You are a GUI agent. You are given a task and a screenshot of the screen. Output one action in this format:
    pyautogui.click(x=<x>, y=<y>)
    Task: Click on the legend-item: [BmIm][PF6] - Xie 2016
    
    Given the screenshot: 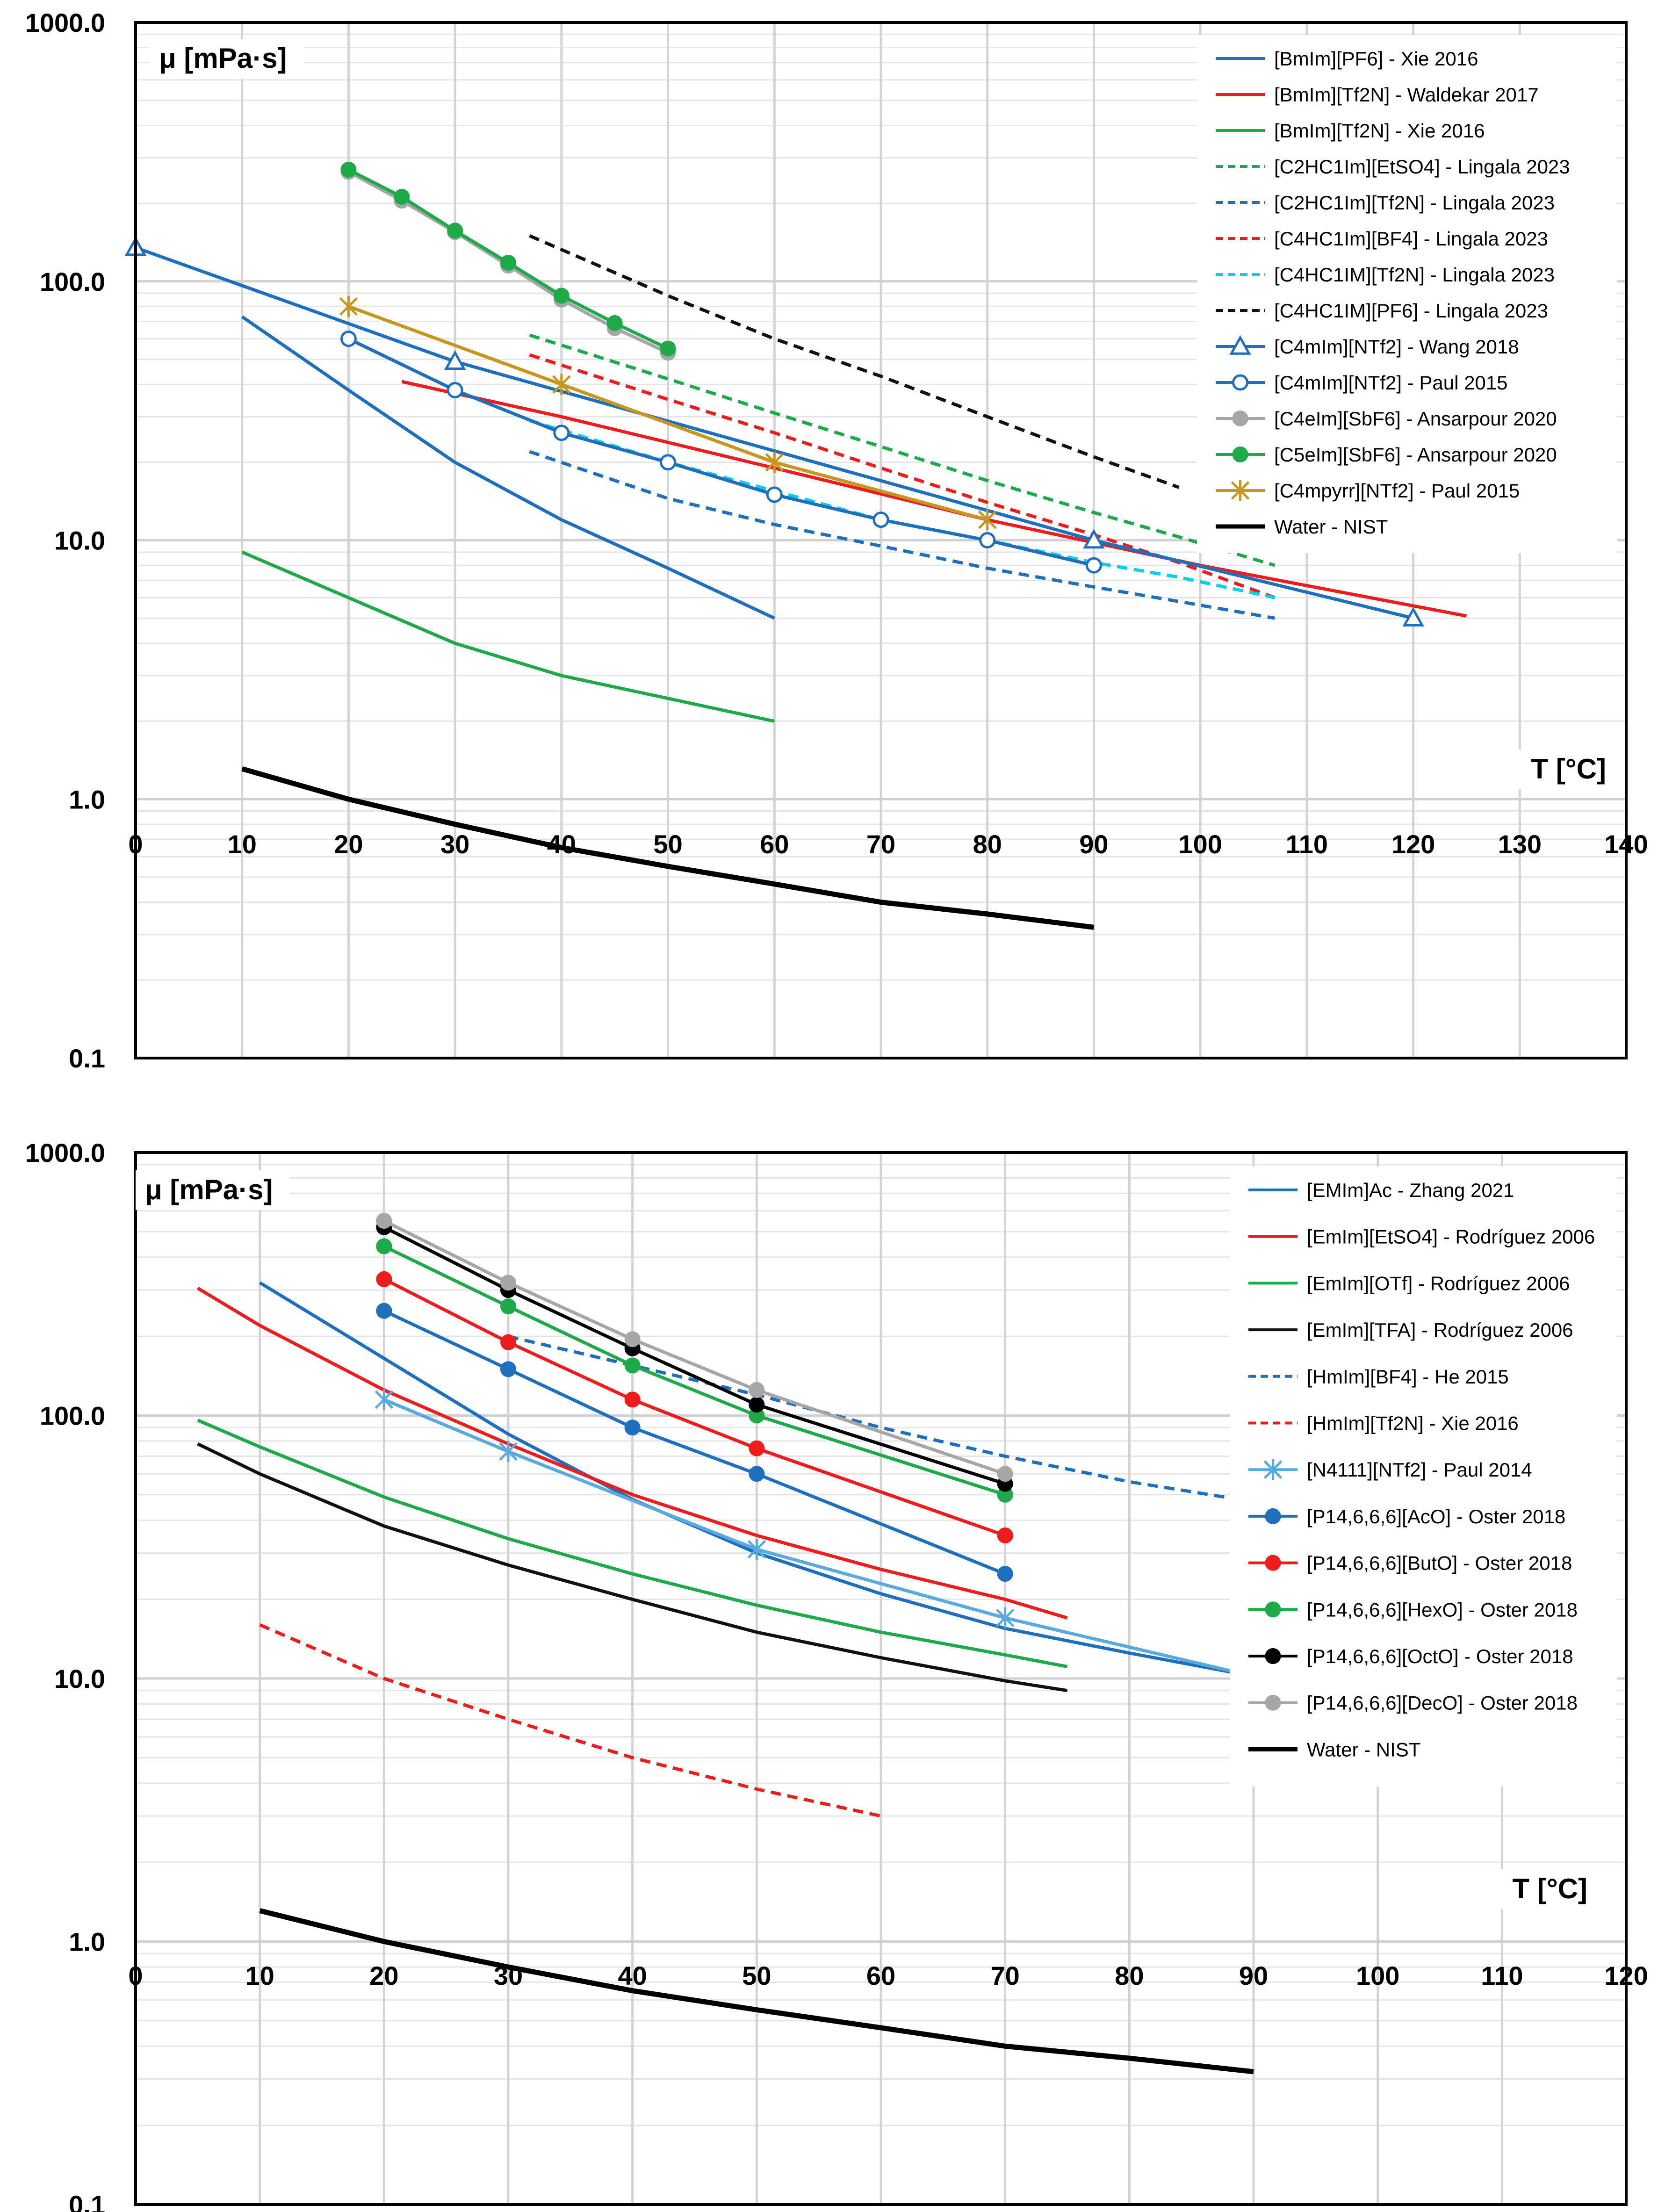 What is the action you would take?
    pyautogui.click(x=1347, y=59)
    